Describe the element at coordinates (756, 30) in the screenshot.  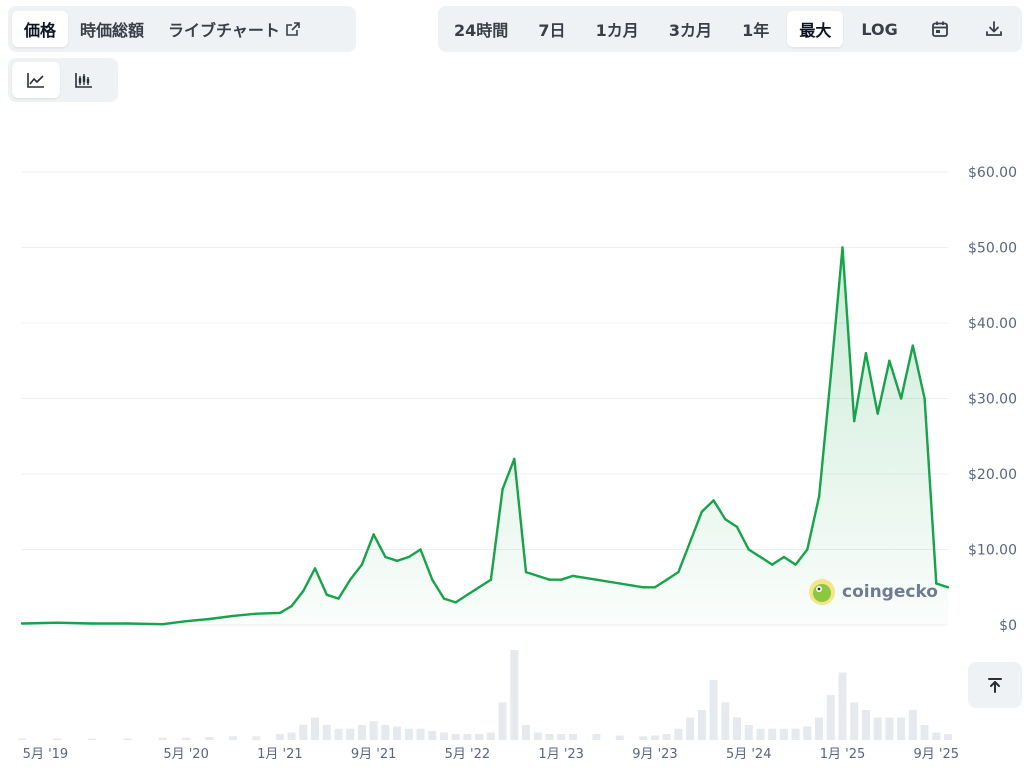
I see `tab-range-4: 1年` at that location.